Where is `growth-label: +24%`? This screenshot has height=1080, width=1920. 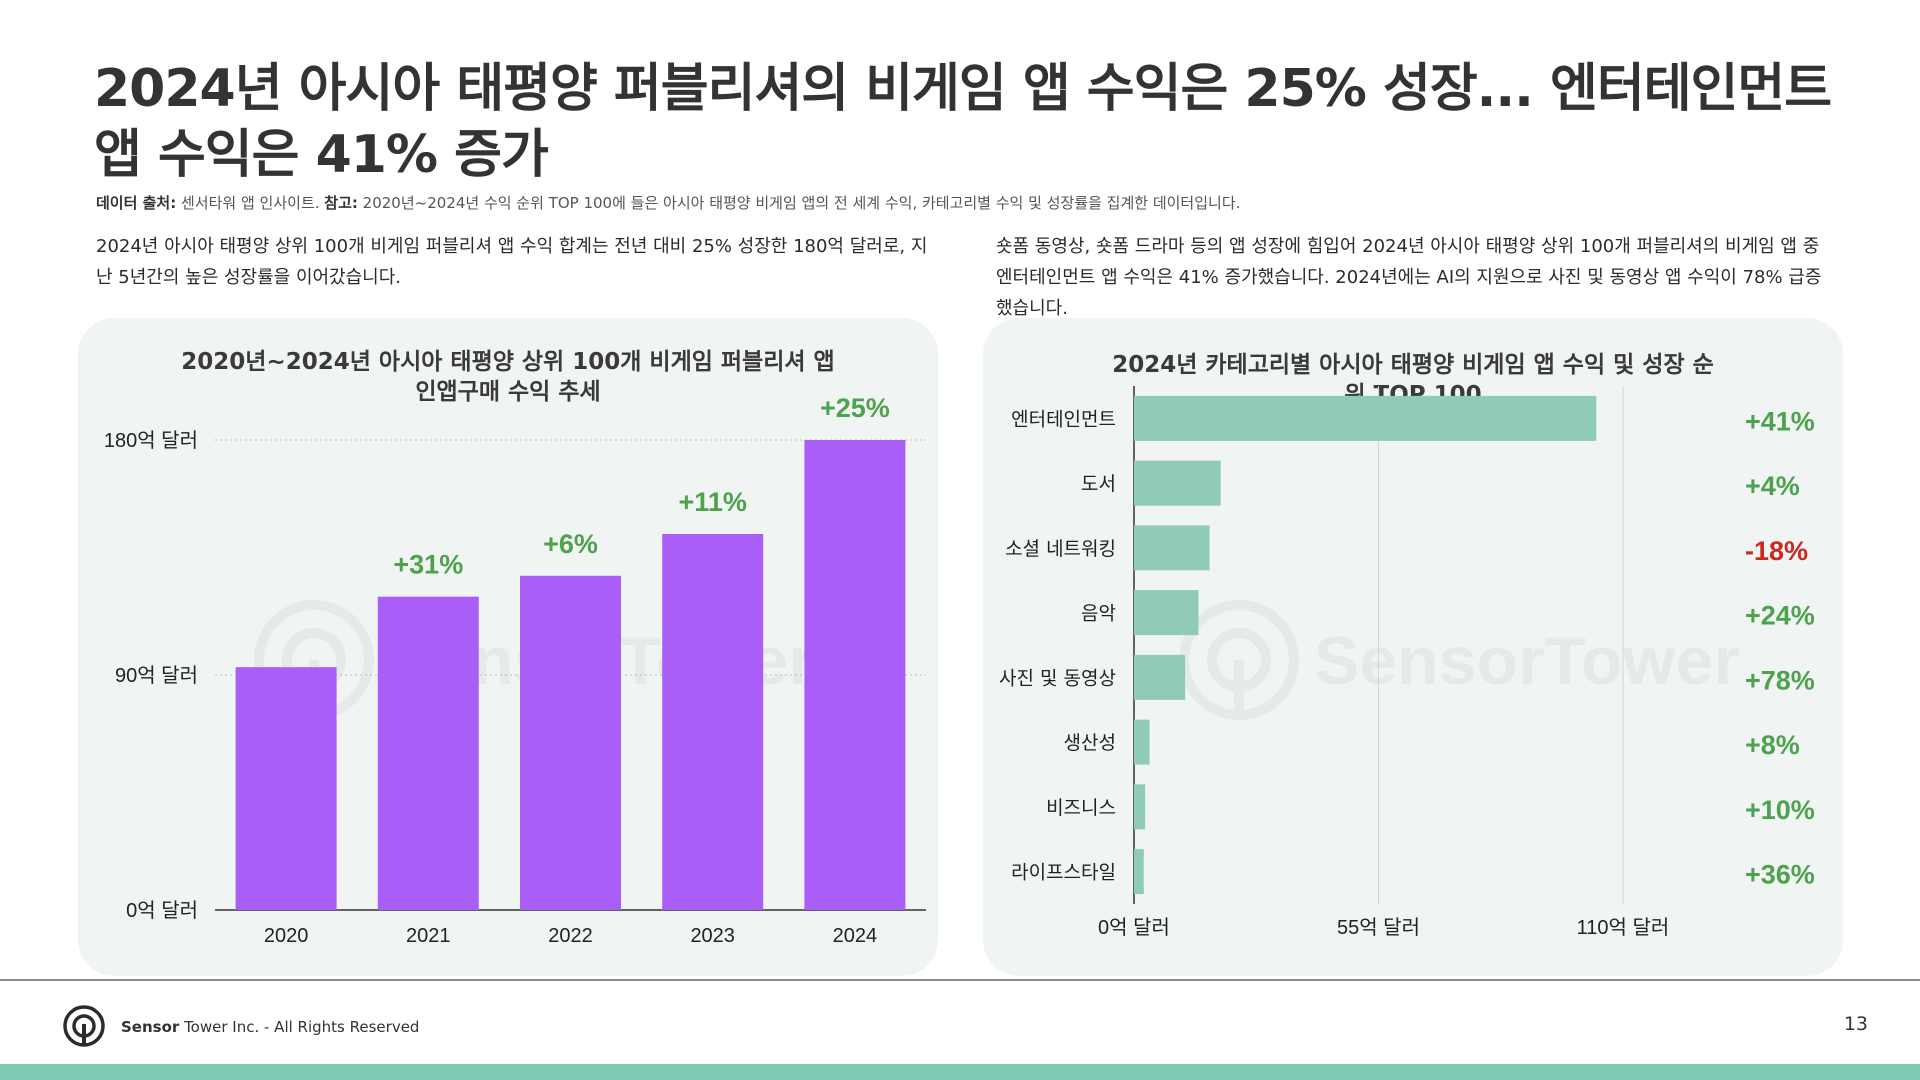 growth-label: +24% is located at coordinates (1780, 616).